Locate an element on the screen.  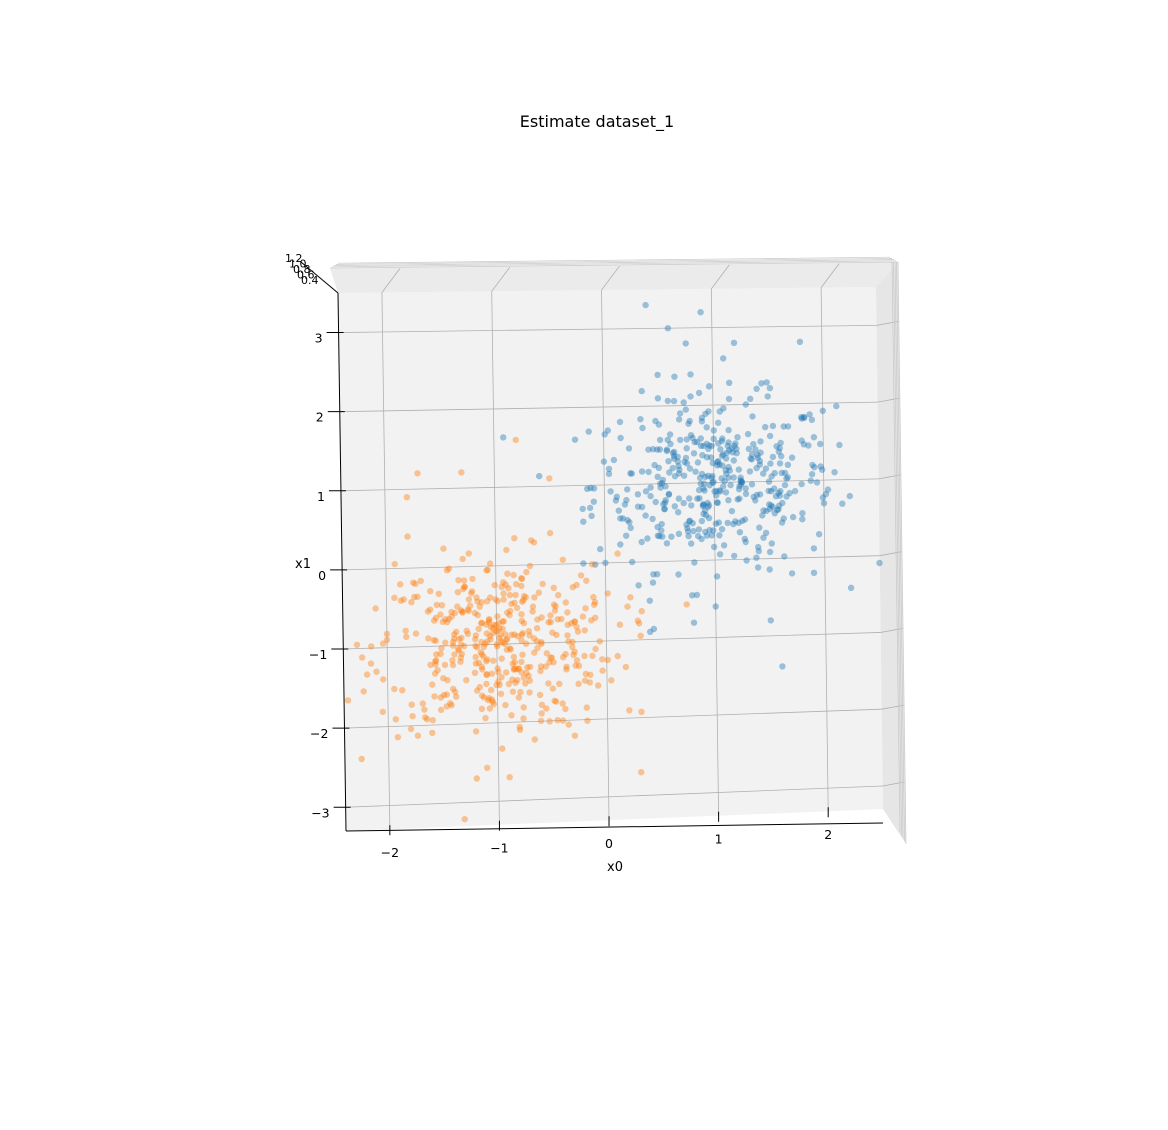
x-grid-line is located at coordinates (715, 552).